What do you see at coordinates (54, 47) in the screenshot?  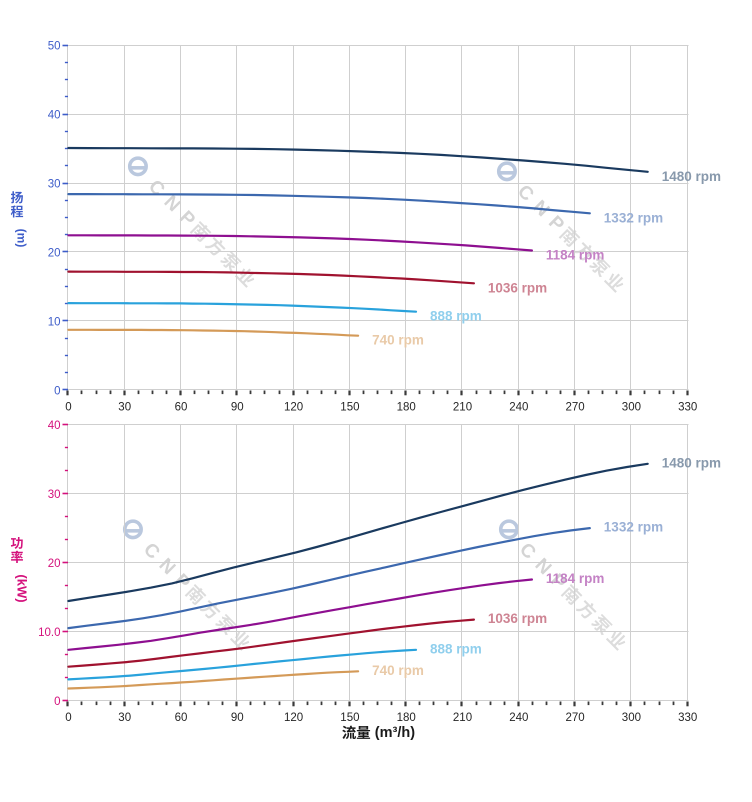 I see `svg-text: 50` at bounding box center [54, 47].